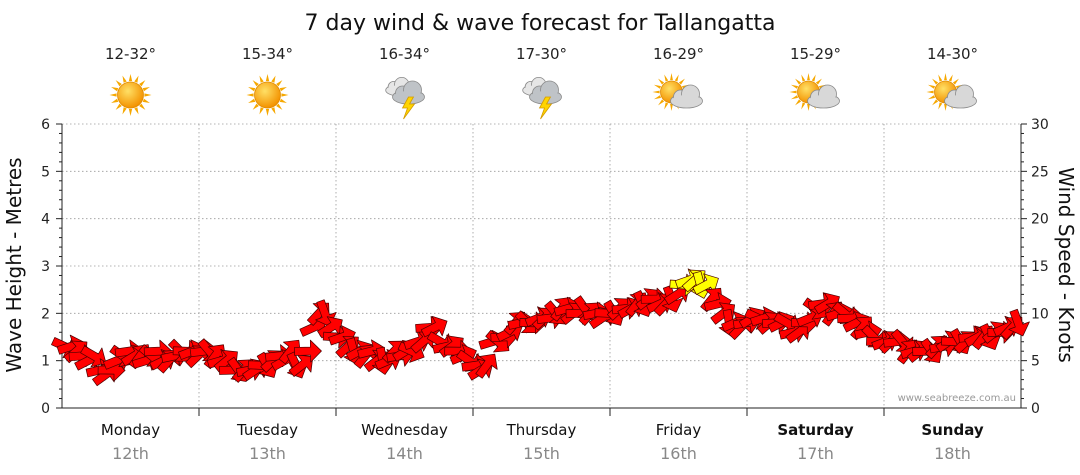 Image resolution: width=1080 pixels, height=475 pixels. What do you see at coordinates (1066, 265) in the screenshot?
I see `right-axis-title: Wind Speed - Knots` at bounding box center [1066, 265].